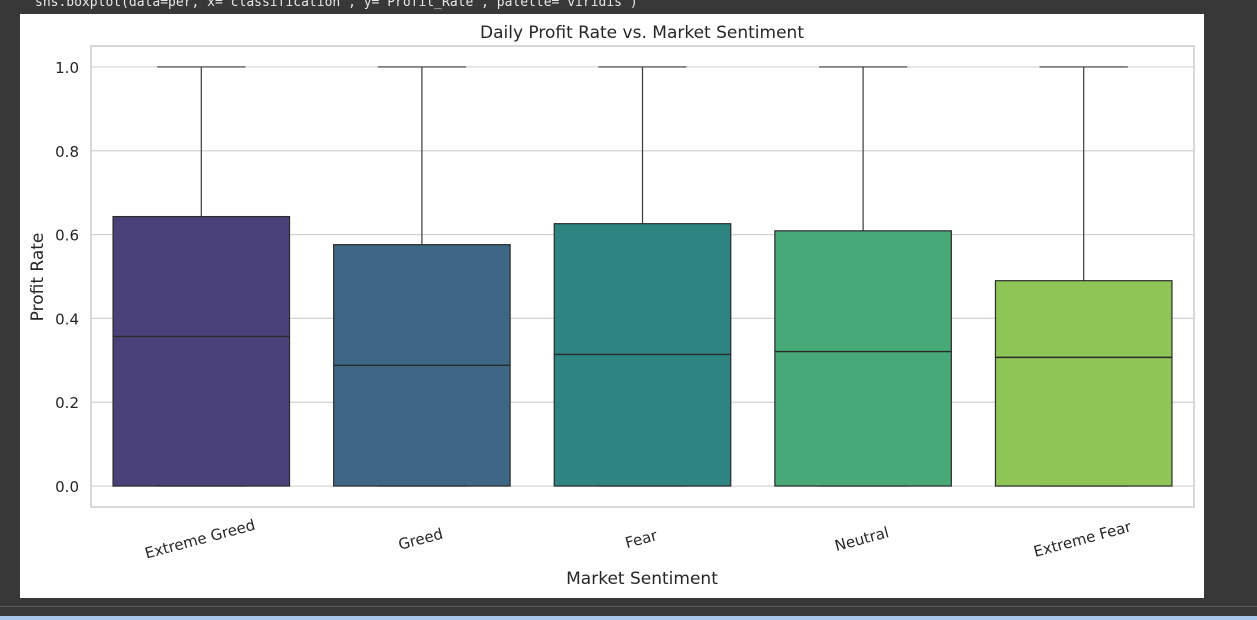 This screenshot has height=620, width=1257. Describe the element at coordinates (67, 236) in the screenshot. I see `y-tick-label: 0.6` at that location.